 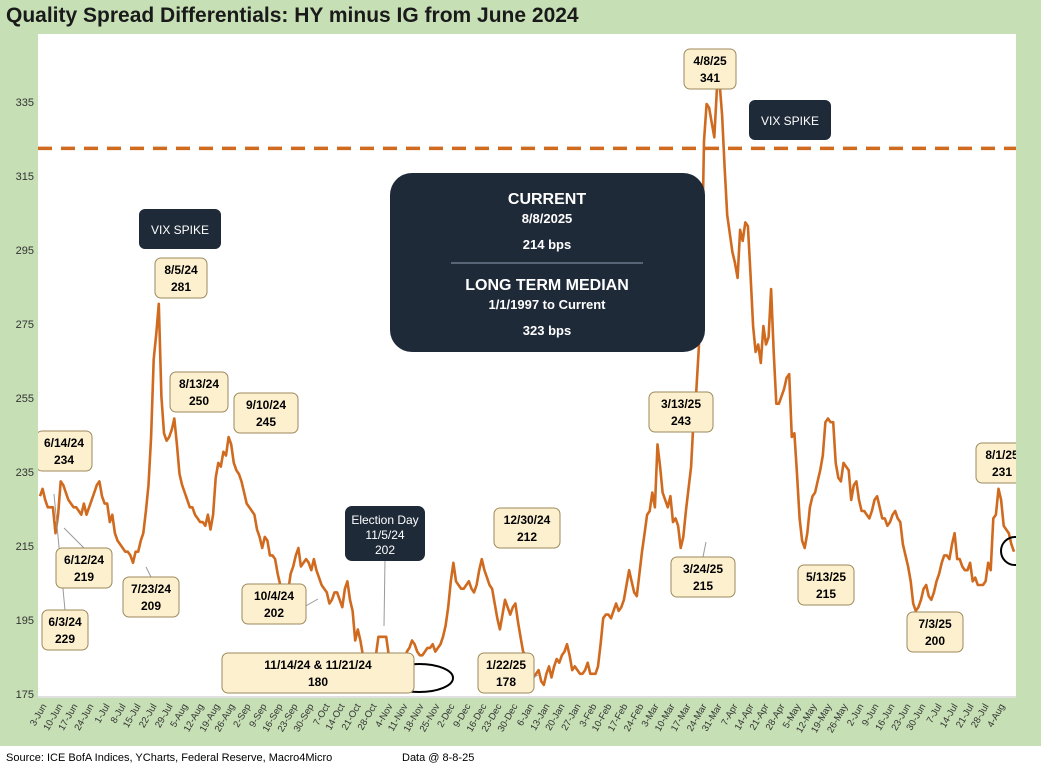 I want to click on annotation-date: 4/8/25, so click(x=710, y=61).